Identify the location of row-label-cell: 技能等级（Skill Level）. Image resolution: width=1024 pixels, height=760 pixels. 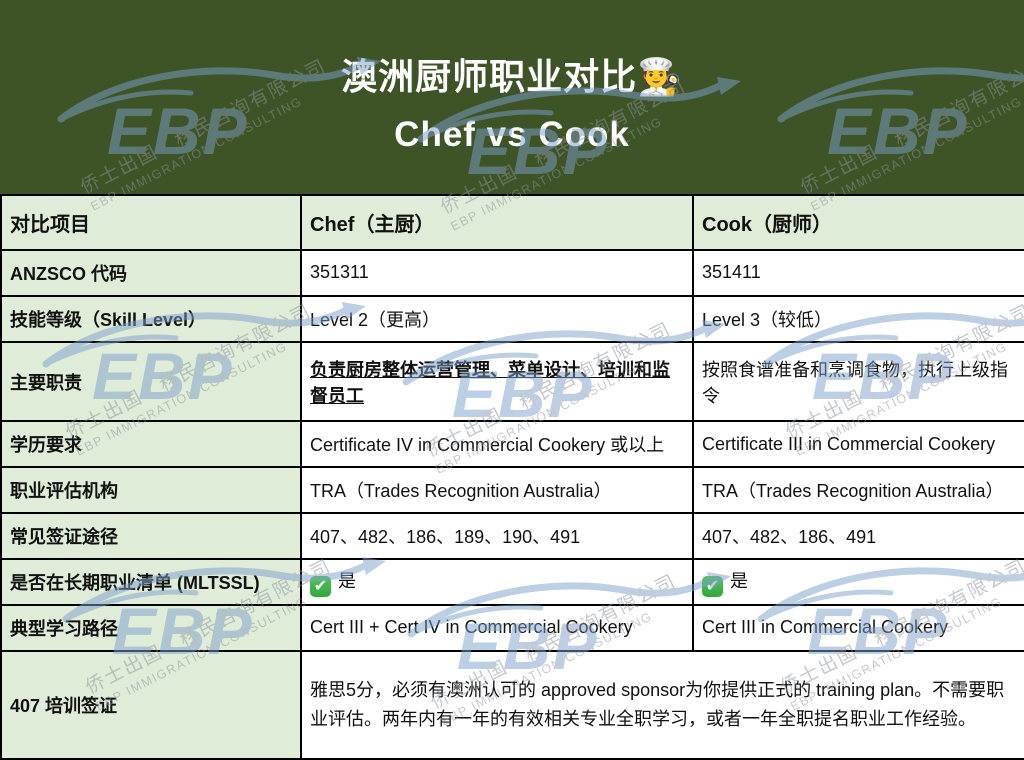
(151, 318).